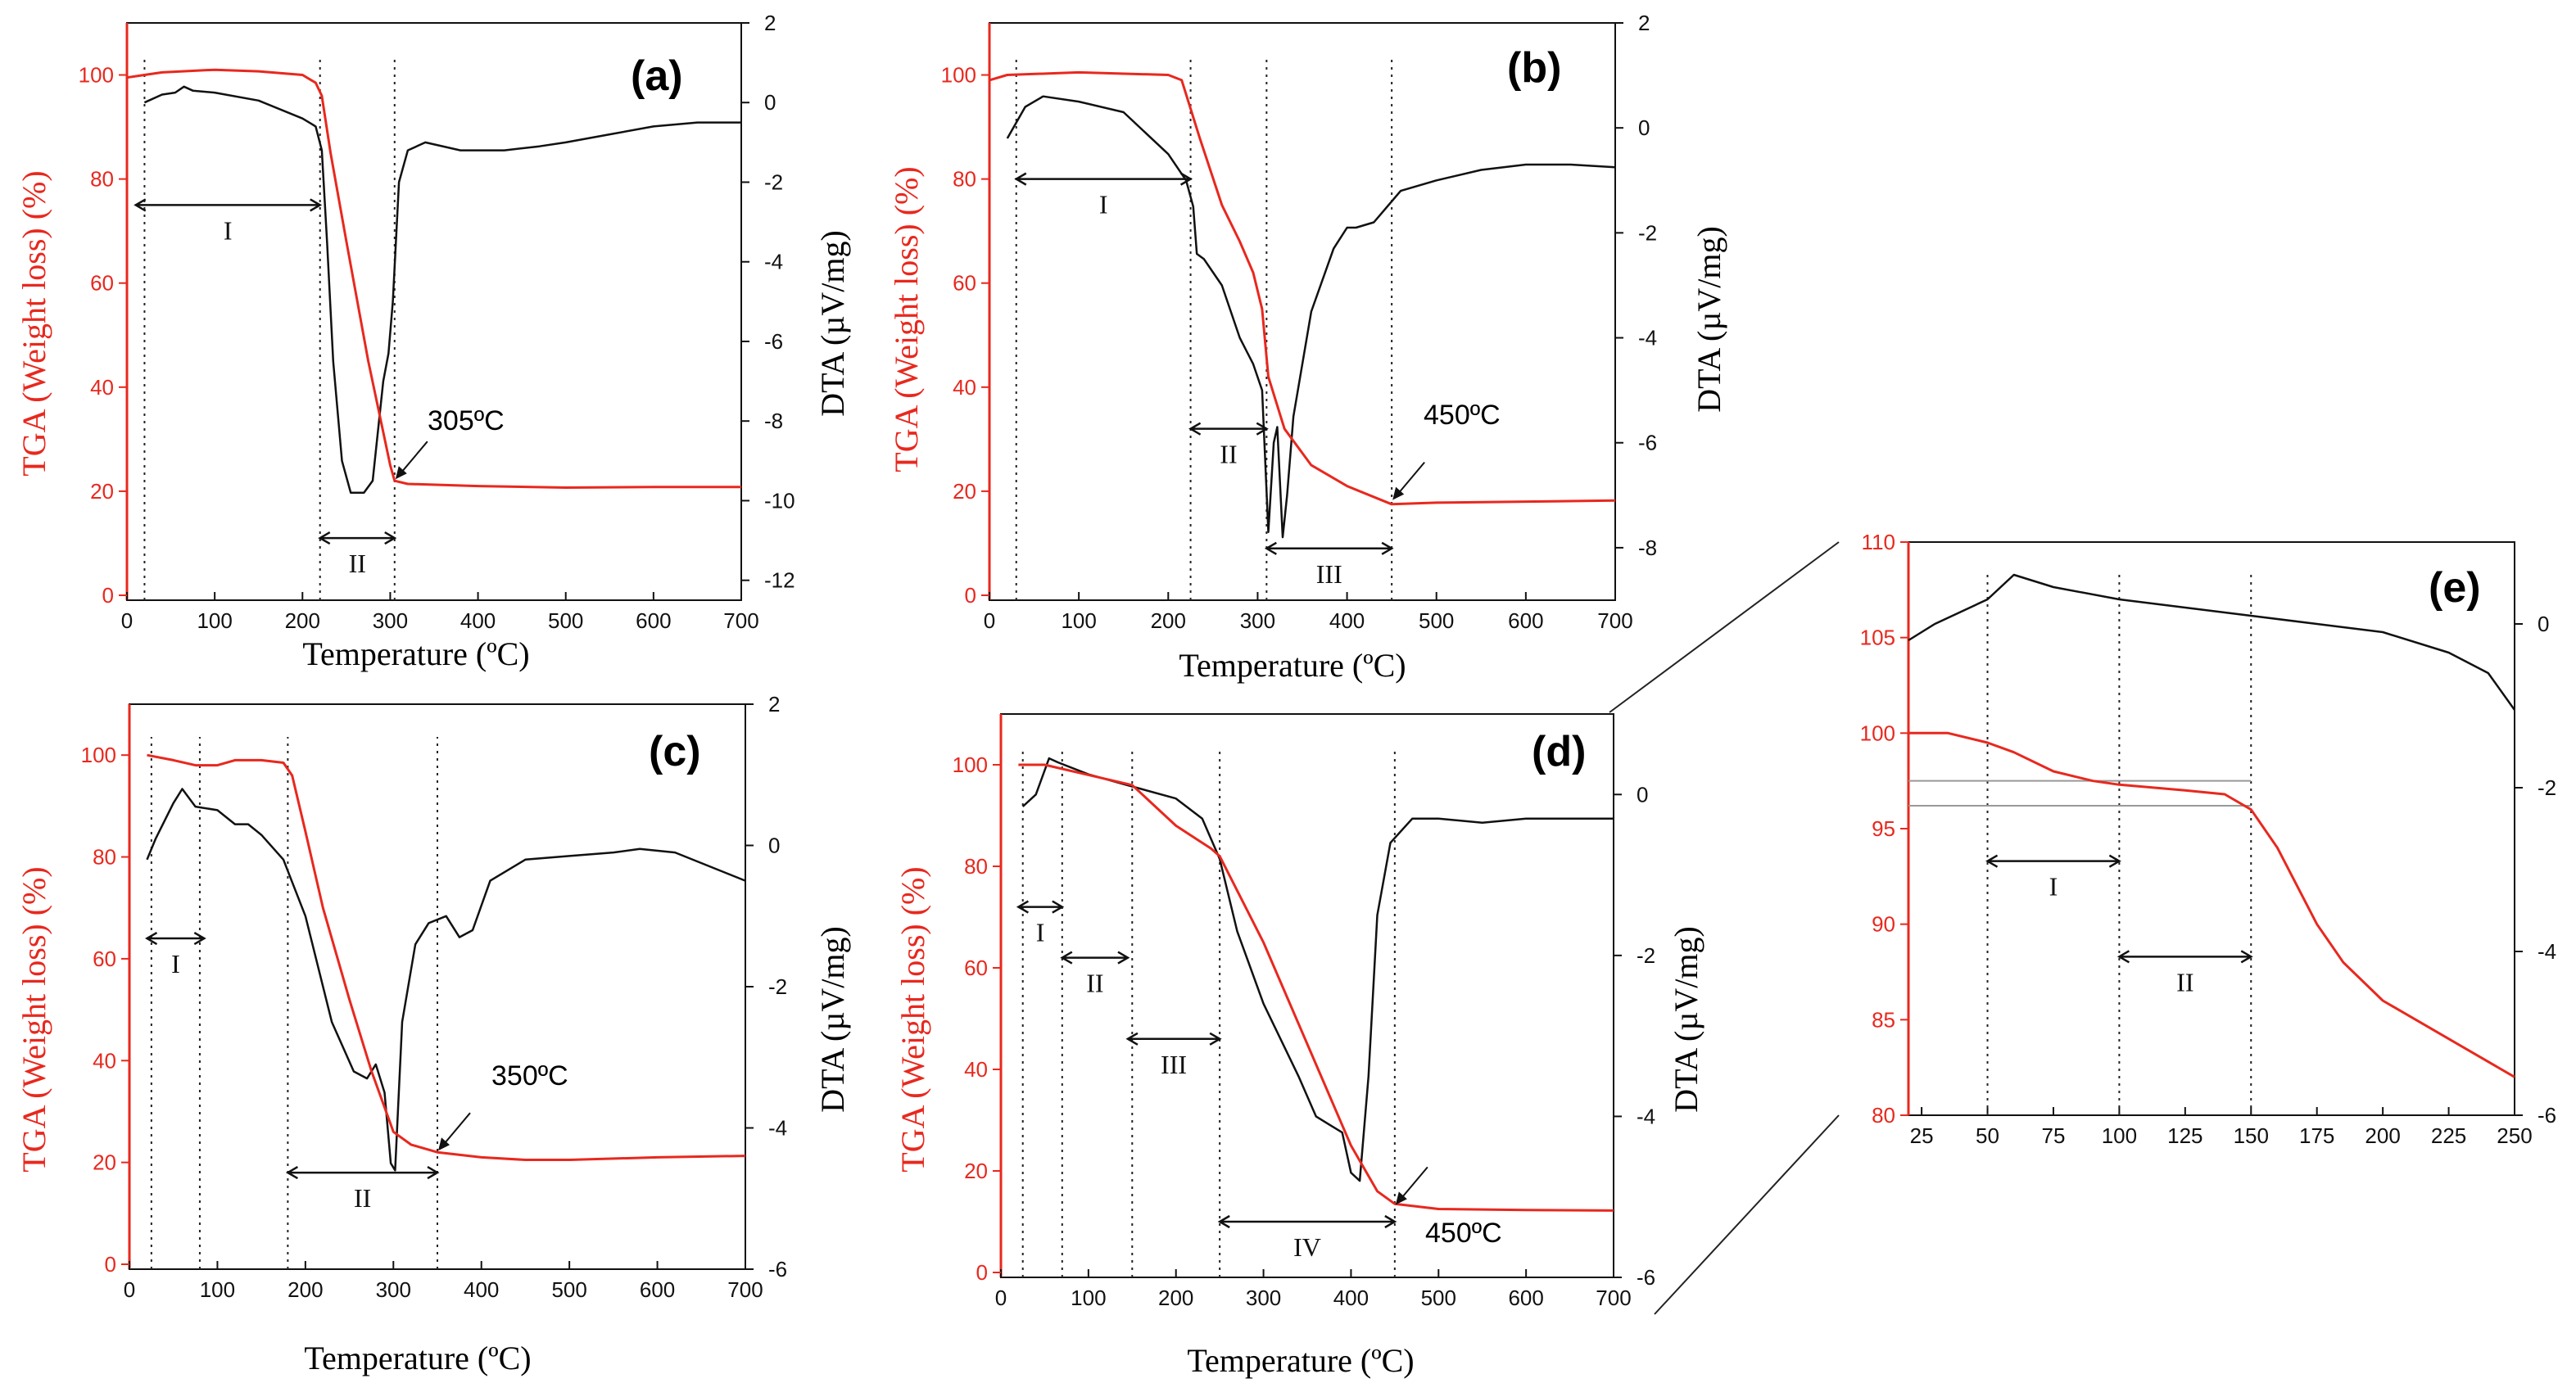 The image size is (2576, 1392). Describe the element at coordinates (2053, 1135) in the screenshot. I see `x-tick-label: 75` at that location.